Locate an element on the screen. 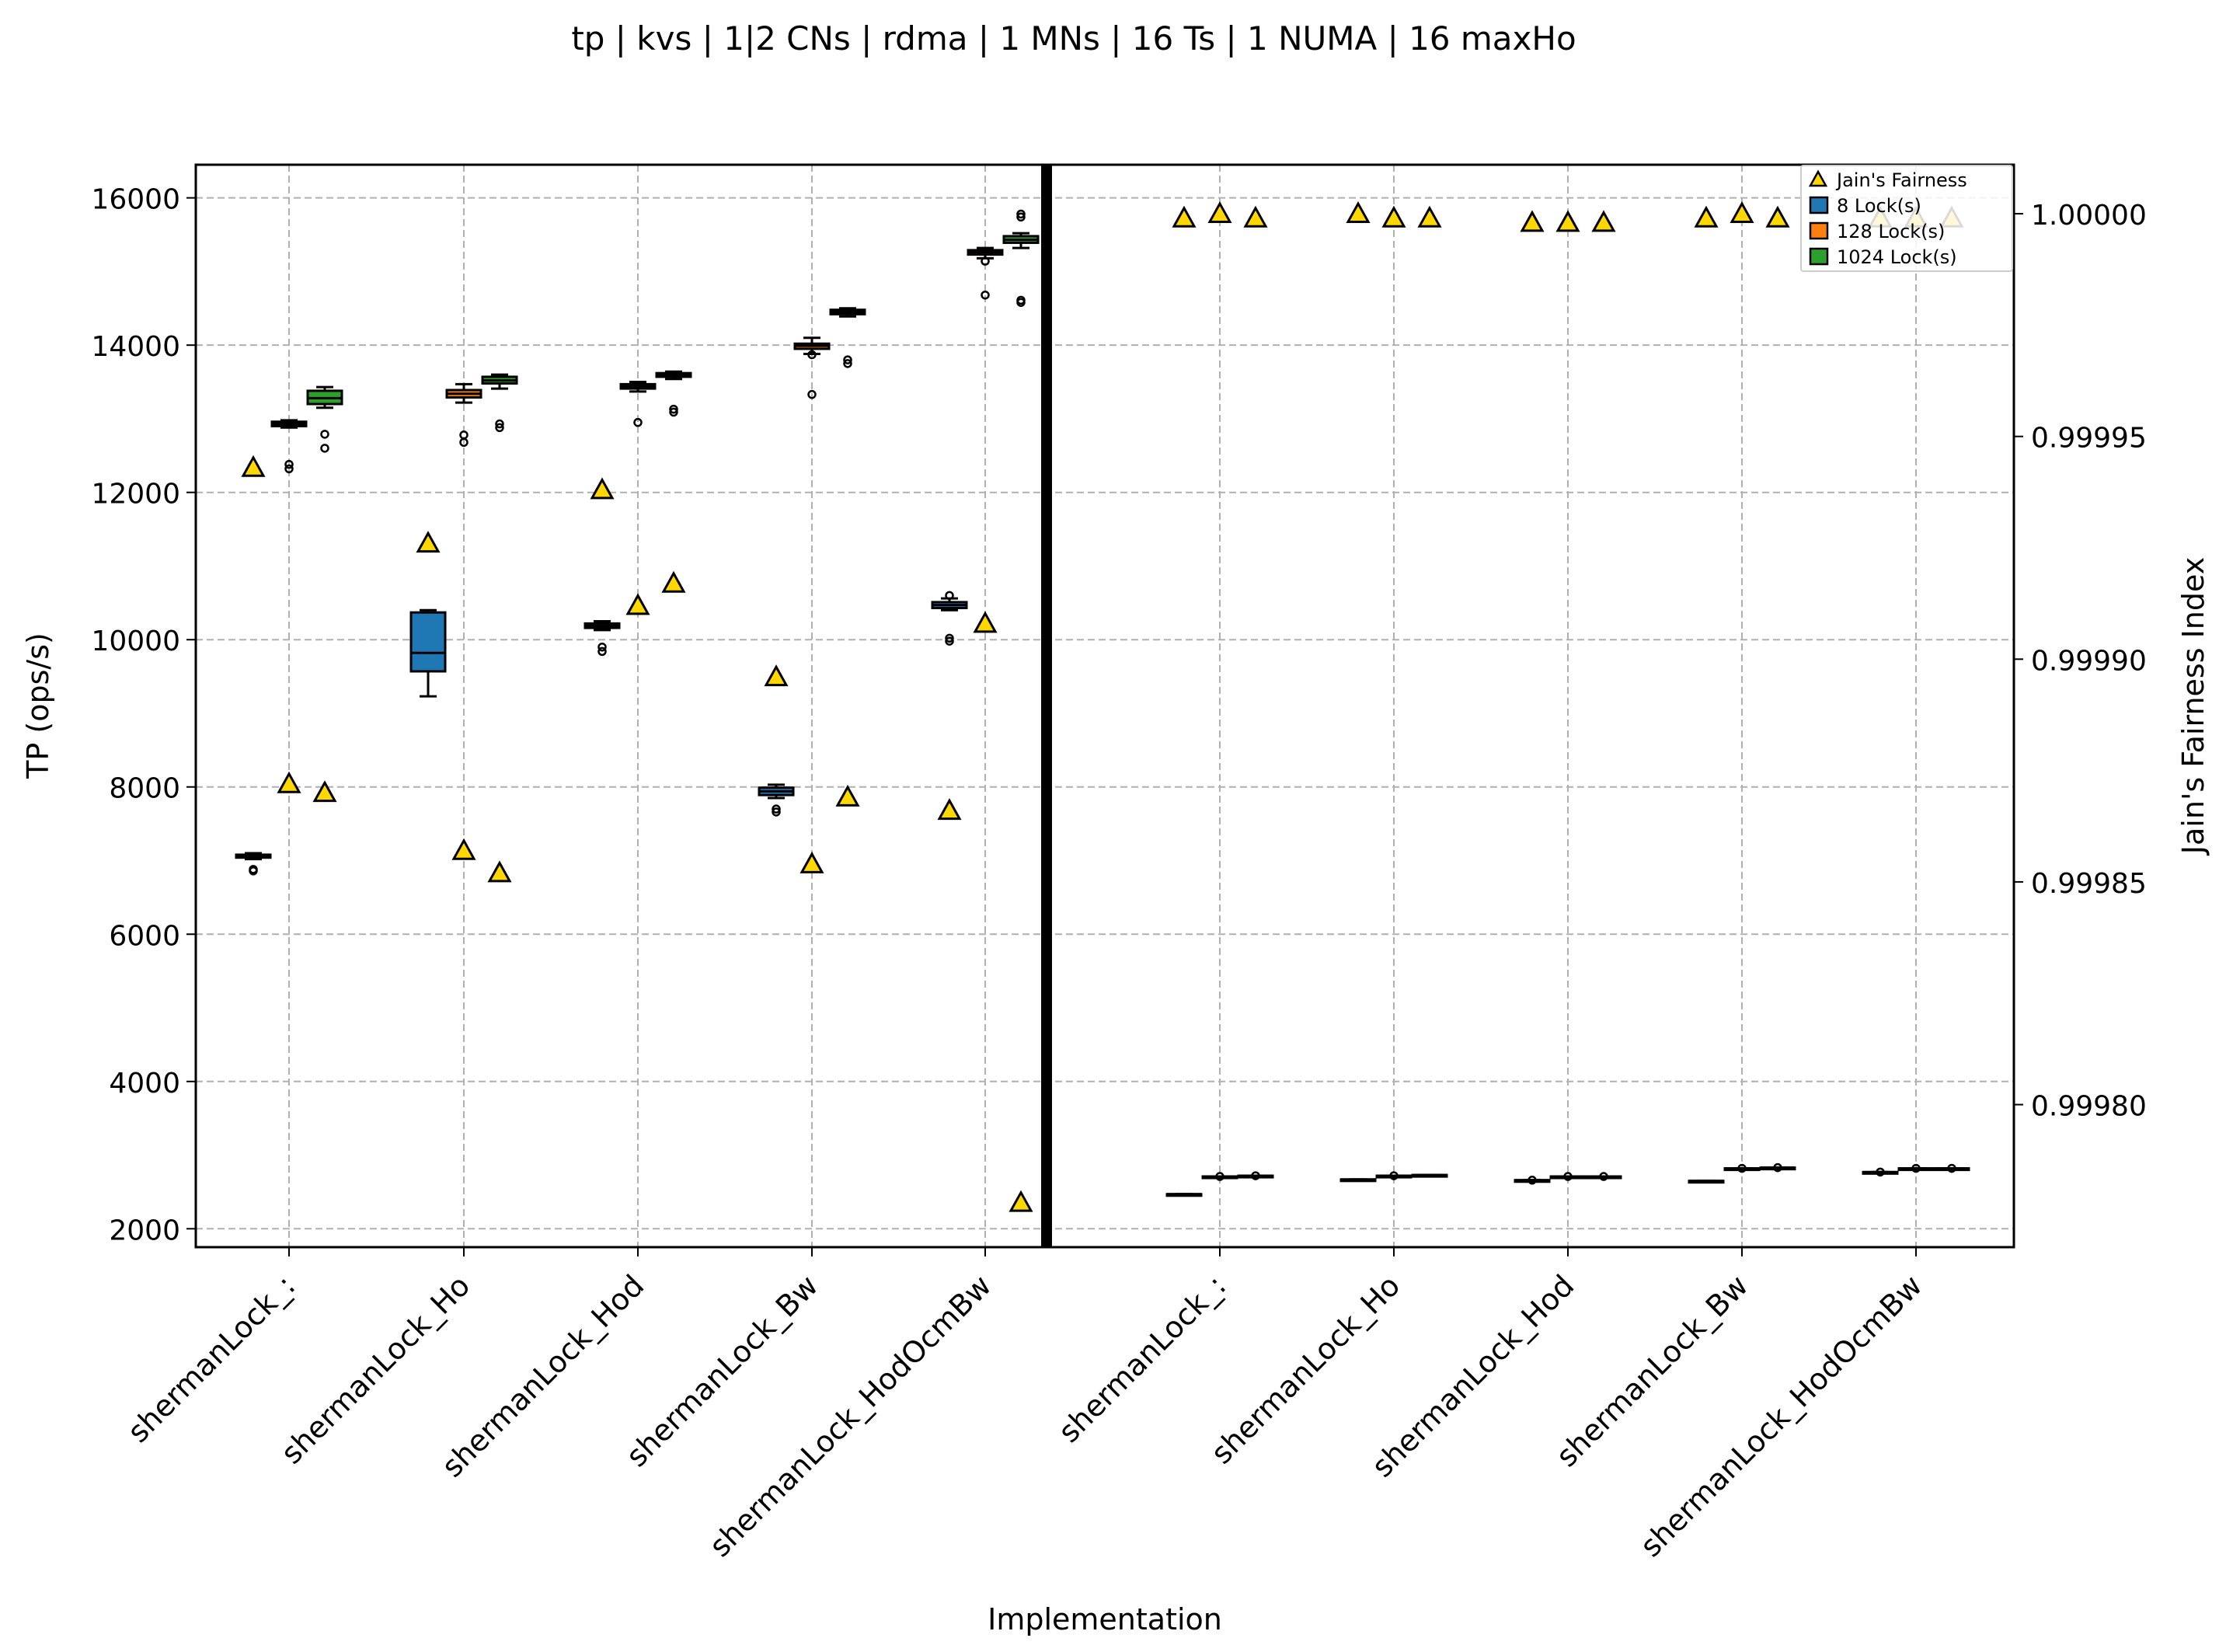  y-tick-label: 16000 is located at coordinates (135, 200).